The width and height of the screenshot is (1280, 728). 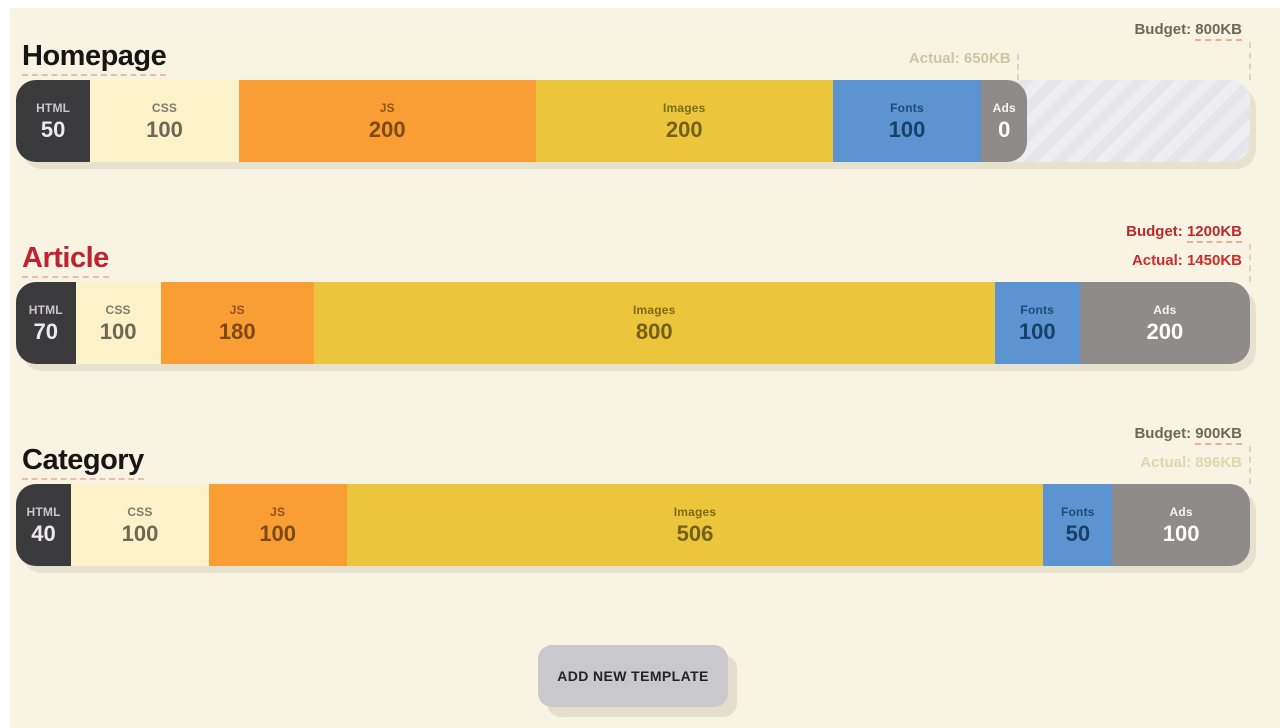 I want to click on segment-html: HTML 50, so click(x=53, y=121).